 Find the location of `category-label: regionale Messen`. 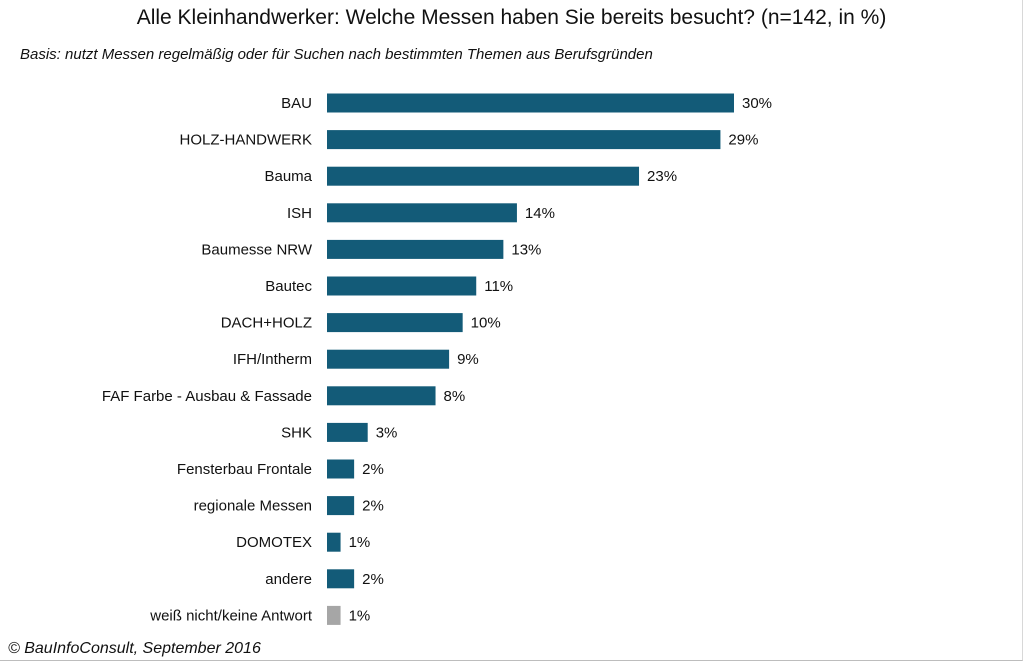

category-label: regionale Messen is located at coordinates (253, 506).